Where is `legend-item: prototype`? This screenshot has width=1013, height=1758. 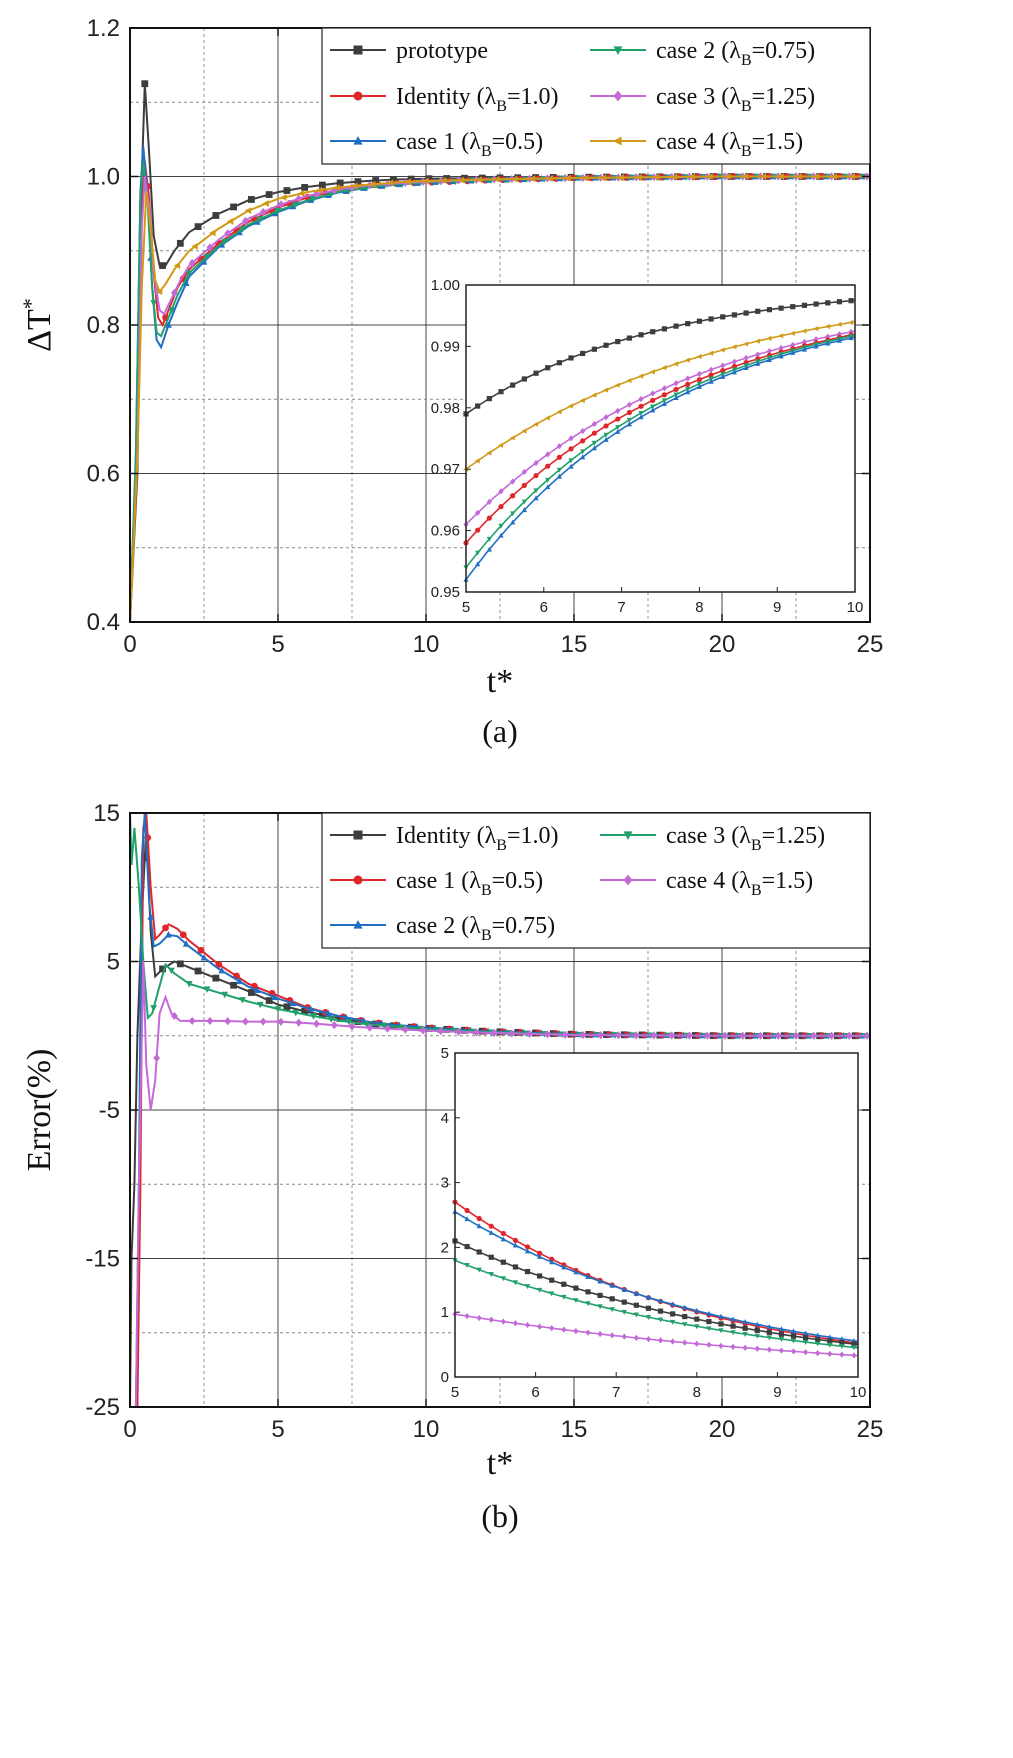 legend-item: prototype is located at coordinates (409, 51).